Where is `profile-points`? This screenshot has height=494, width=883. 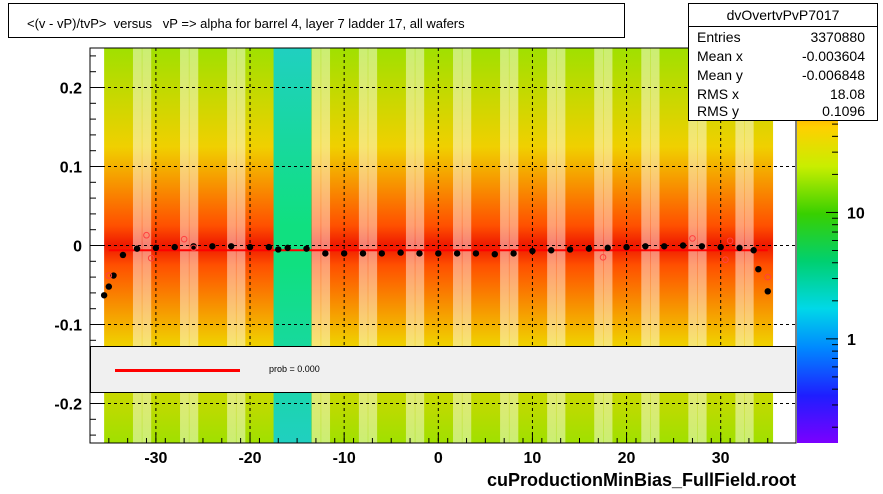
profile-points is located at coordinates (436, 265).